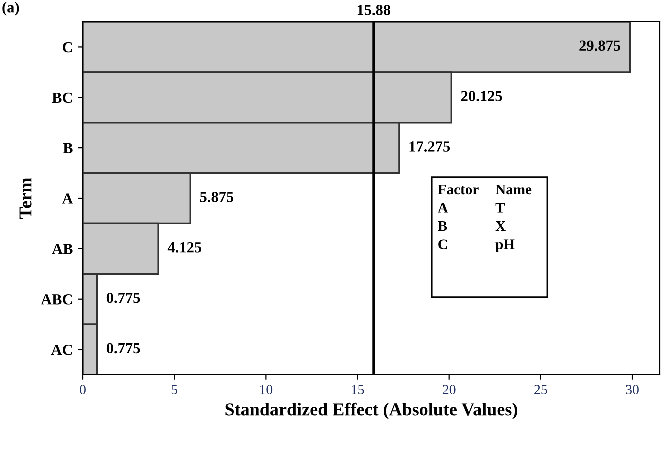  What do you see at coordinates (449, 389) in the screenshot?
I see `x-tick-label: 20` at bounding box center [449, 389].